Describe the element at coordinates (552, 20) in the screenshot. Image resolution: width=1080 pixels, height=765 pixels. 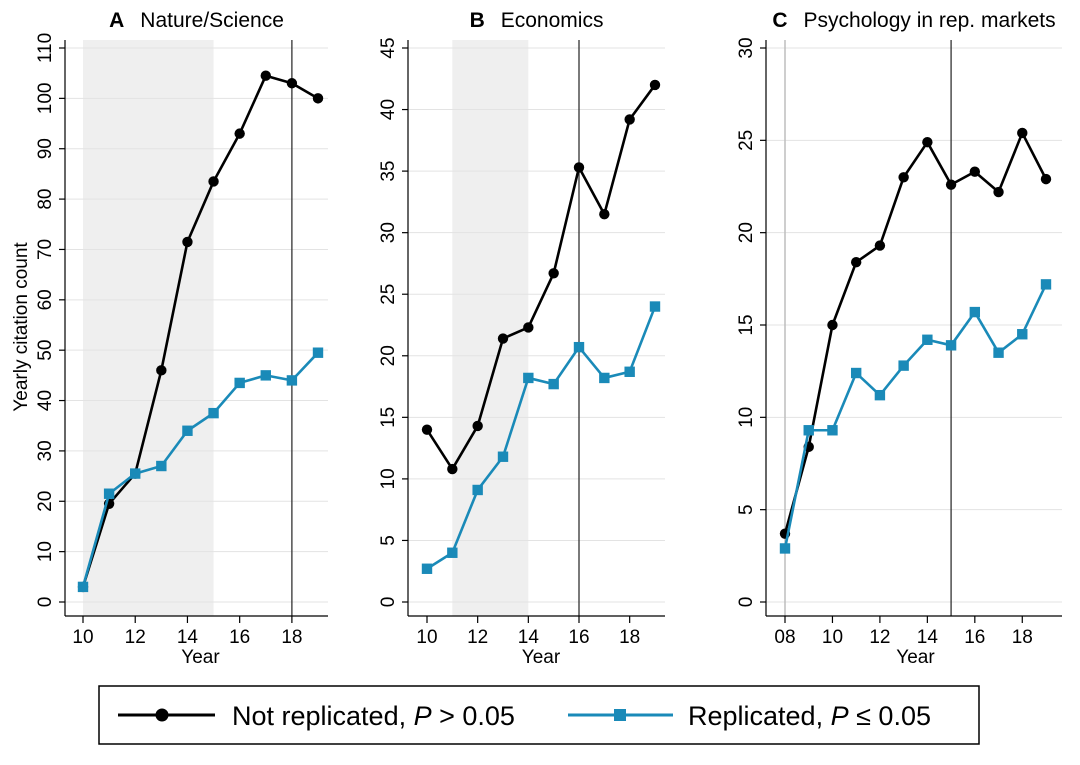
I see `panel-b-title-text: Economics` at that location.